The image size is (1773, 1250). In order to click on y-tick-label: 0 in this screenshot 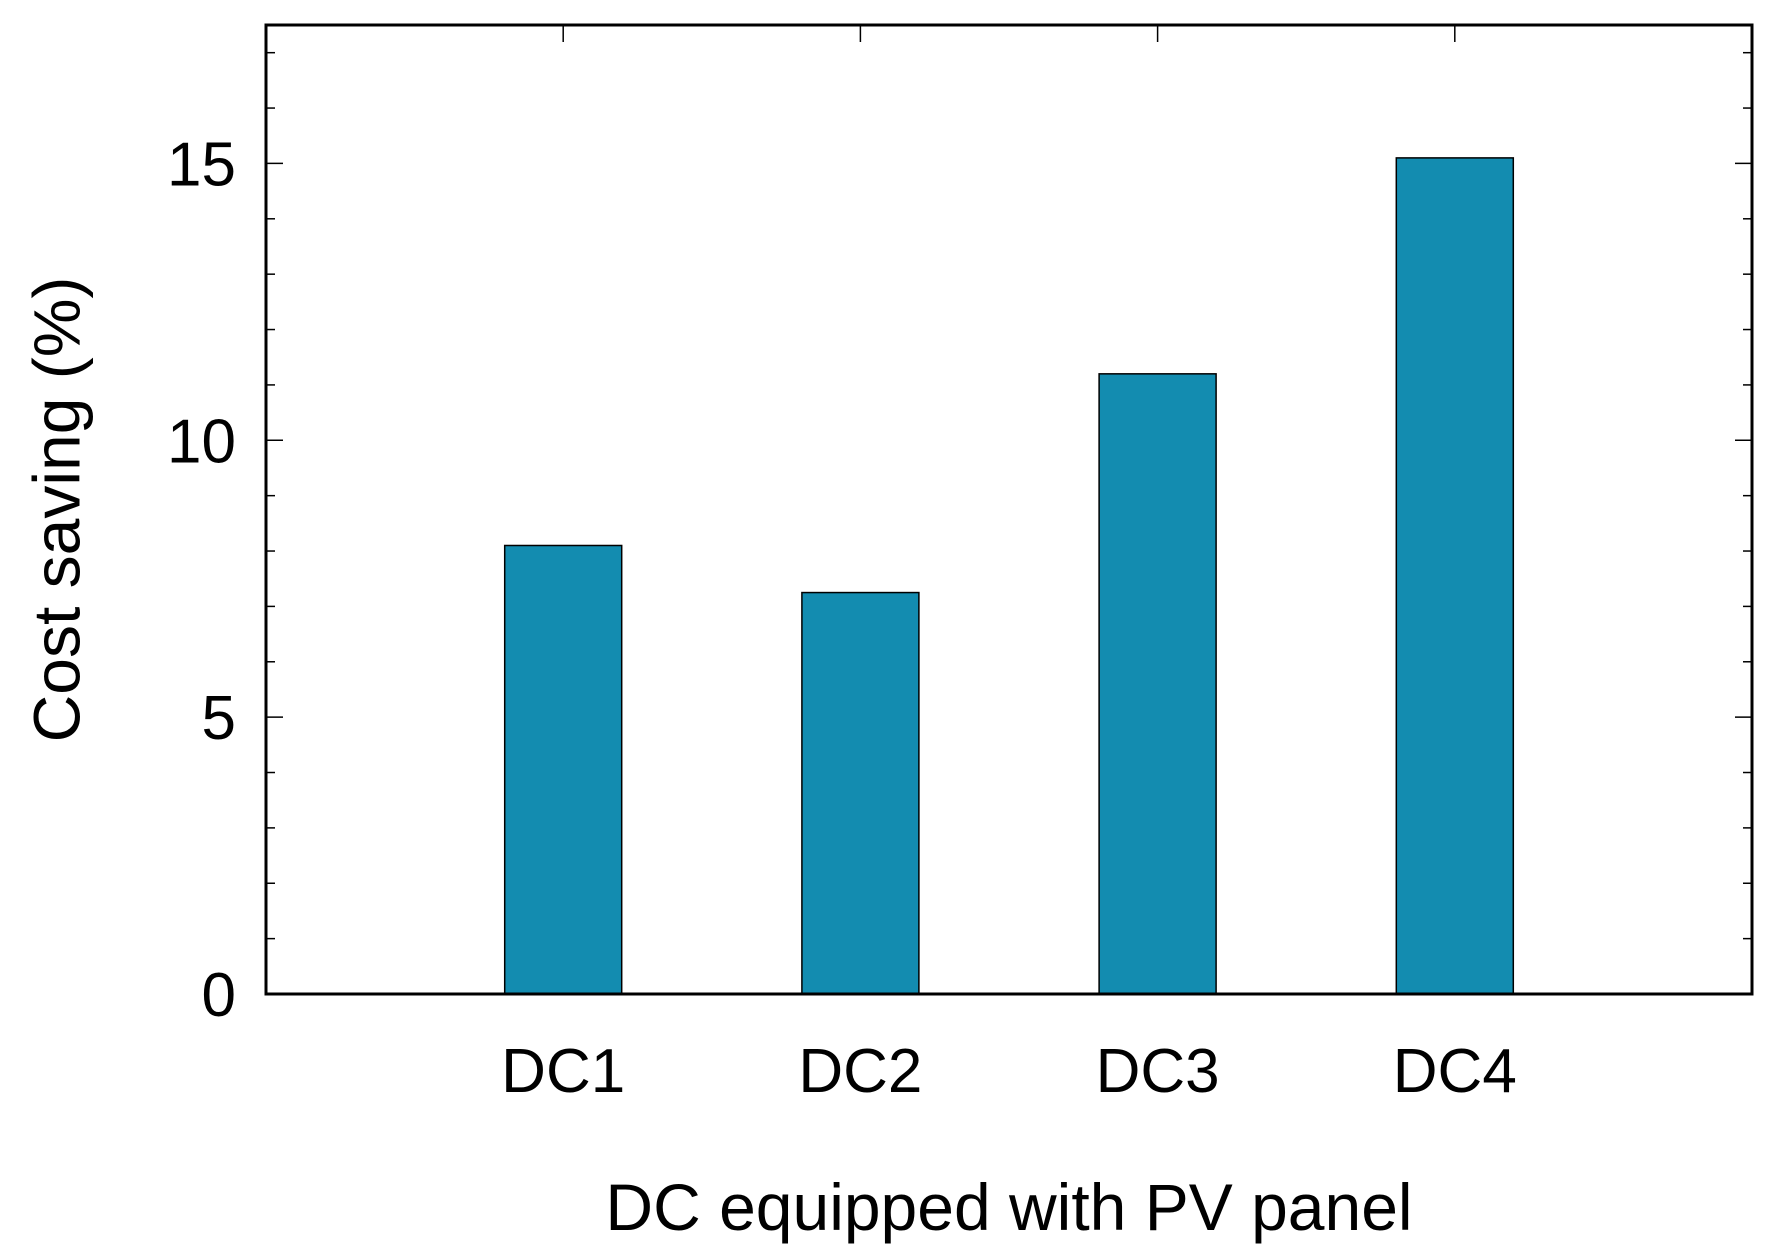, I will do `click(219, 995)`.